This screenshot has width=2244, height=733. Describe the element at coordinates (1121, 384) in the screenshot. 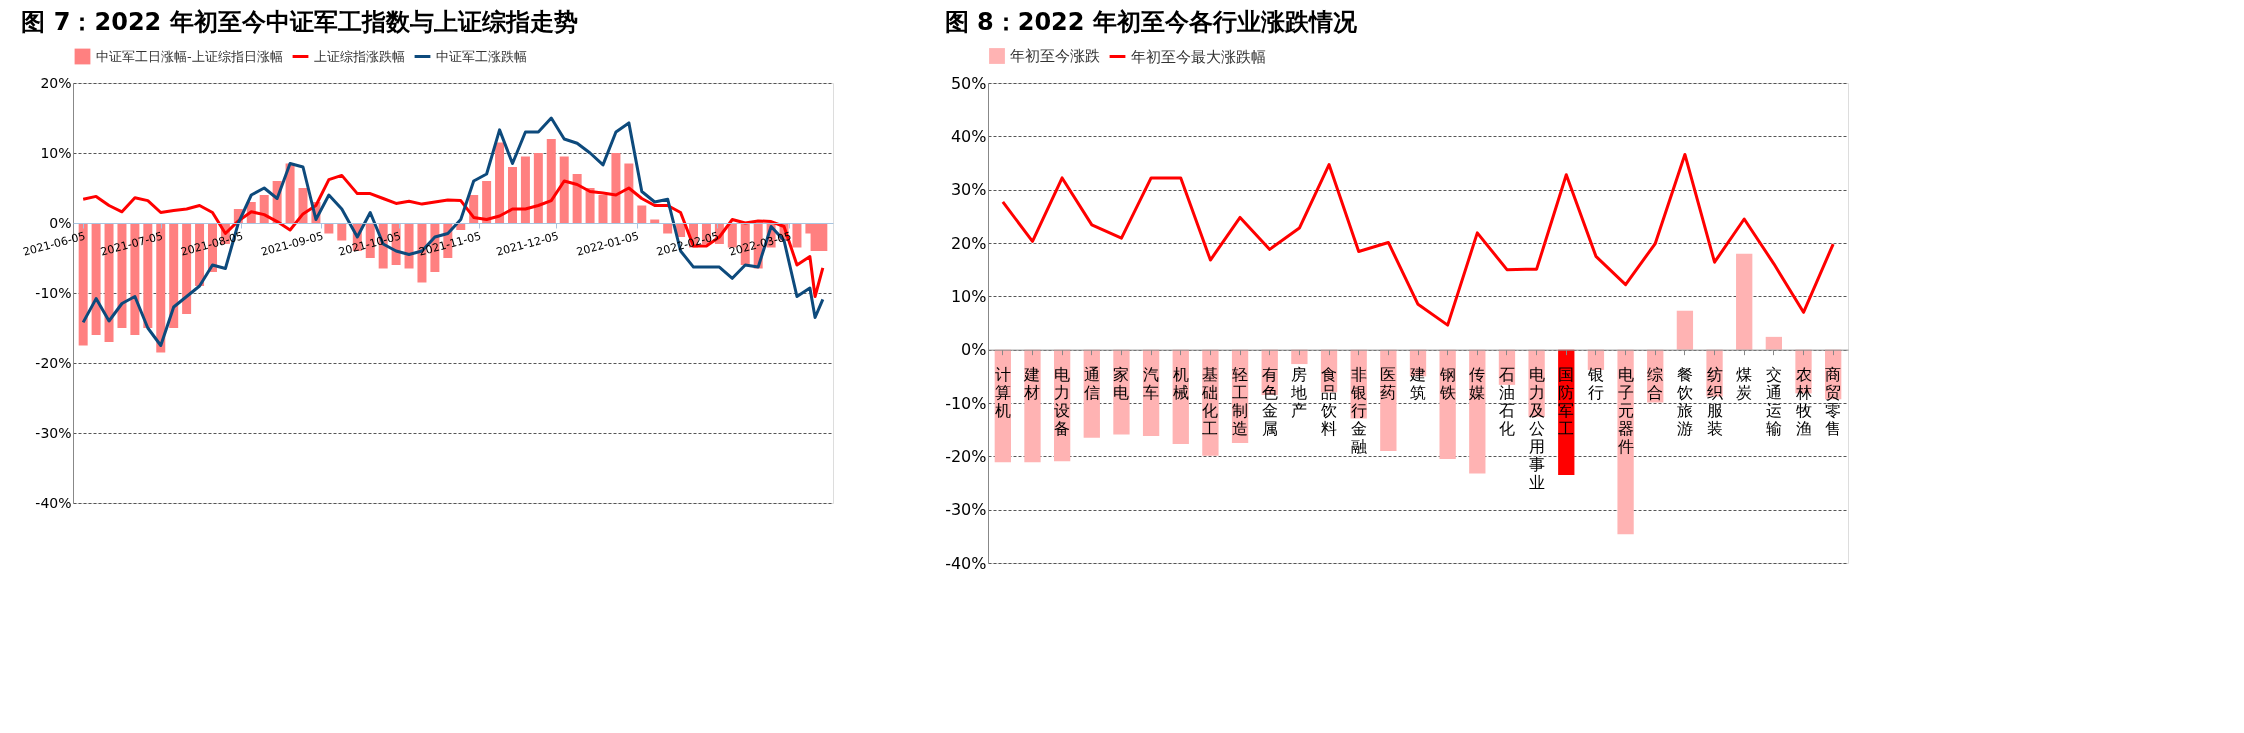

I see `x-tick-label: 家电` at that location.